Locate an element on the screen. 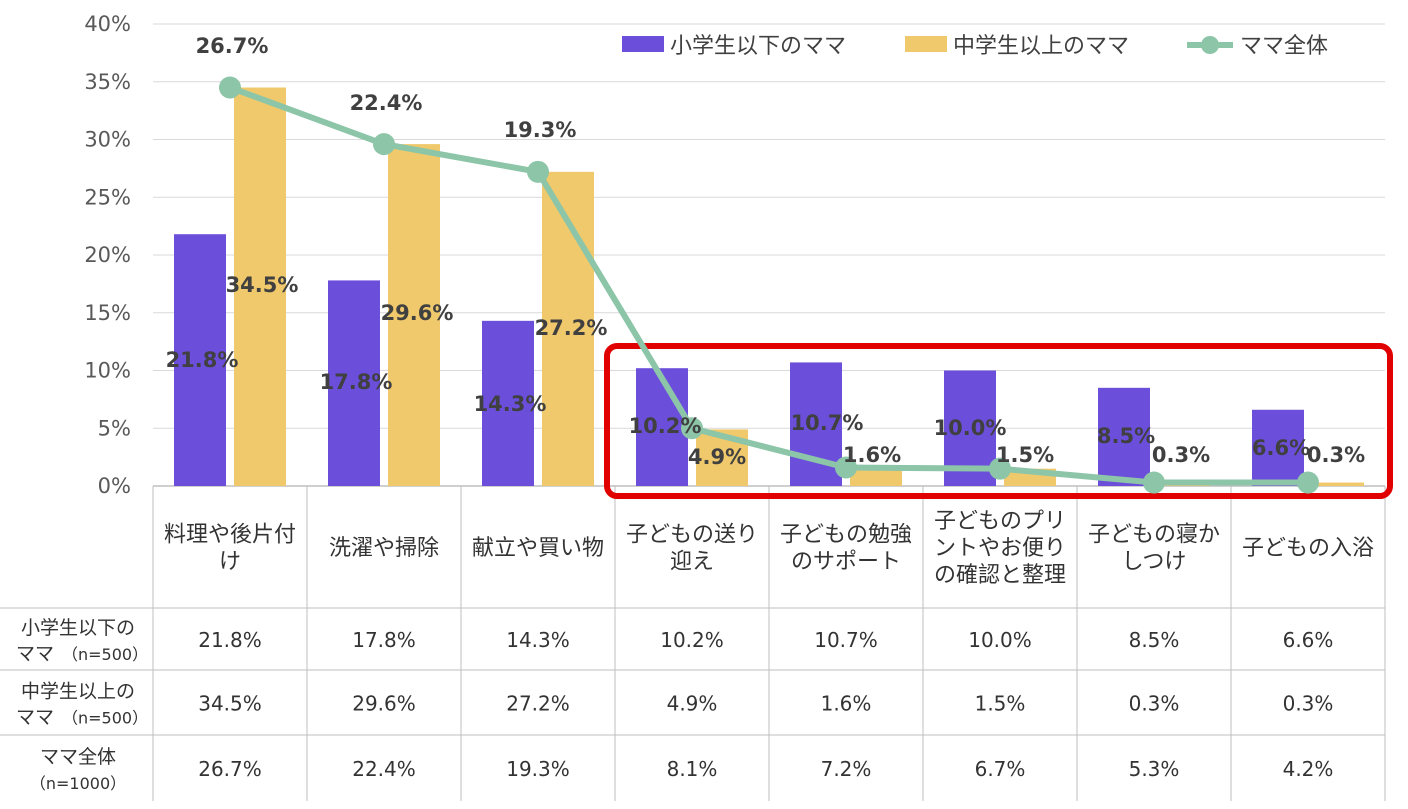 This screenshot has height=809, width=1408. category-label: 子どもの送り is located at coordinates (692, 535).